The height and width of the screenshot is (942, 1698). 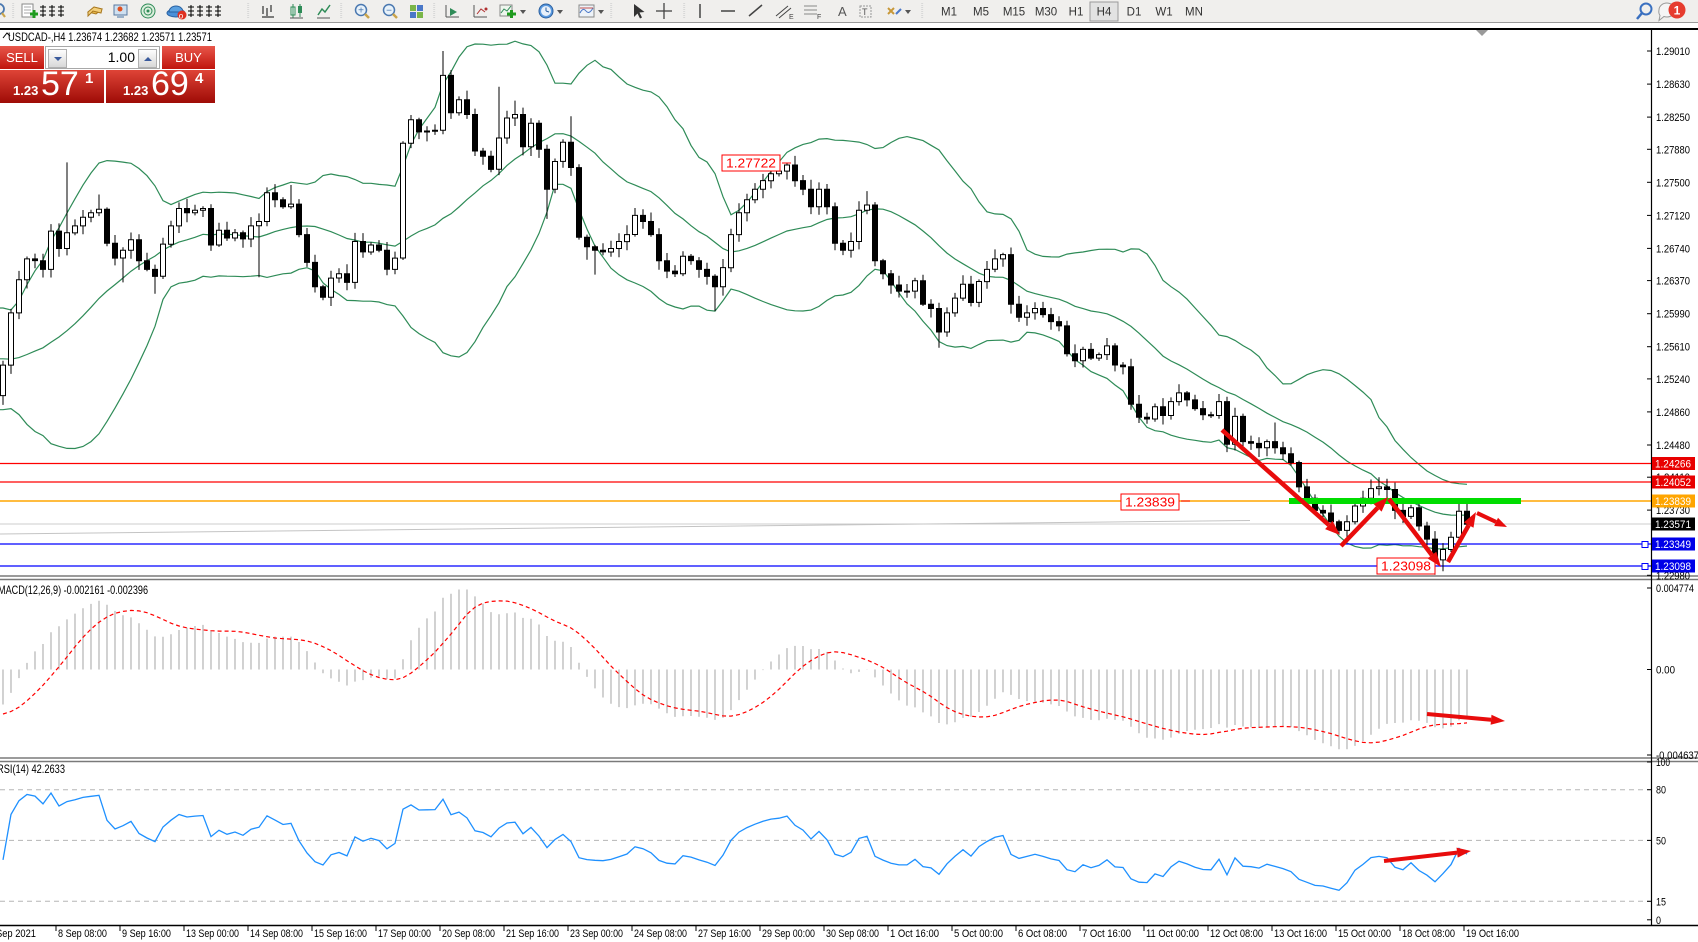 I want to click on svg-text: 20 Sep 08:00, so click(x=468, y=934).